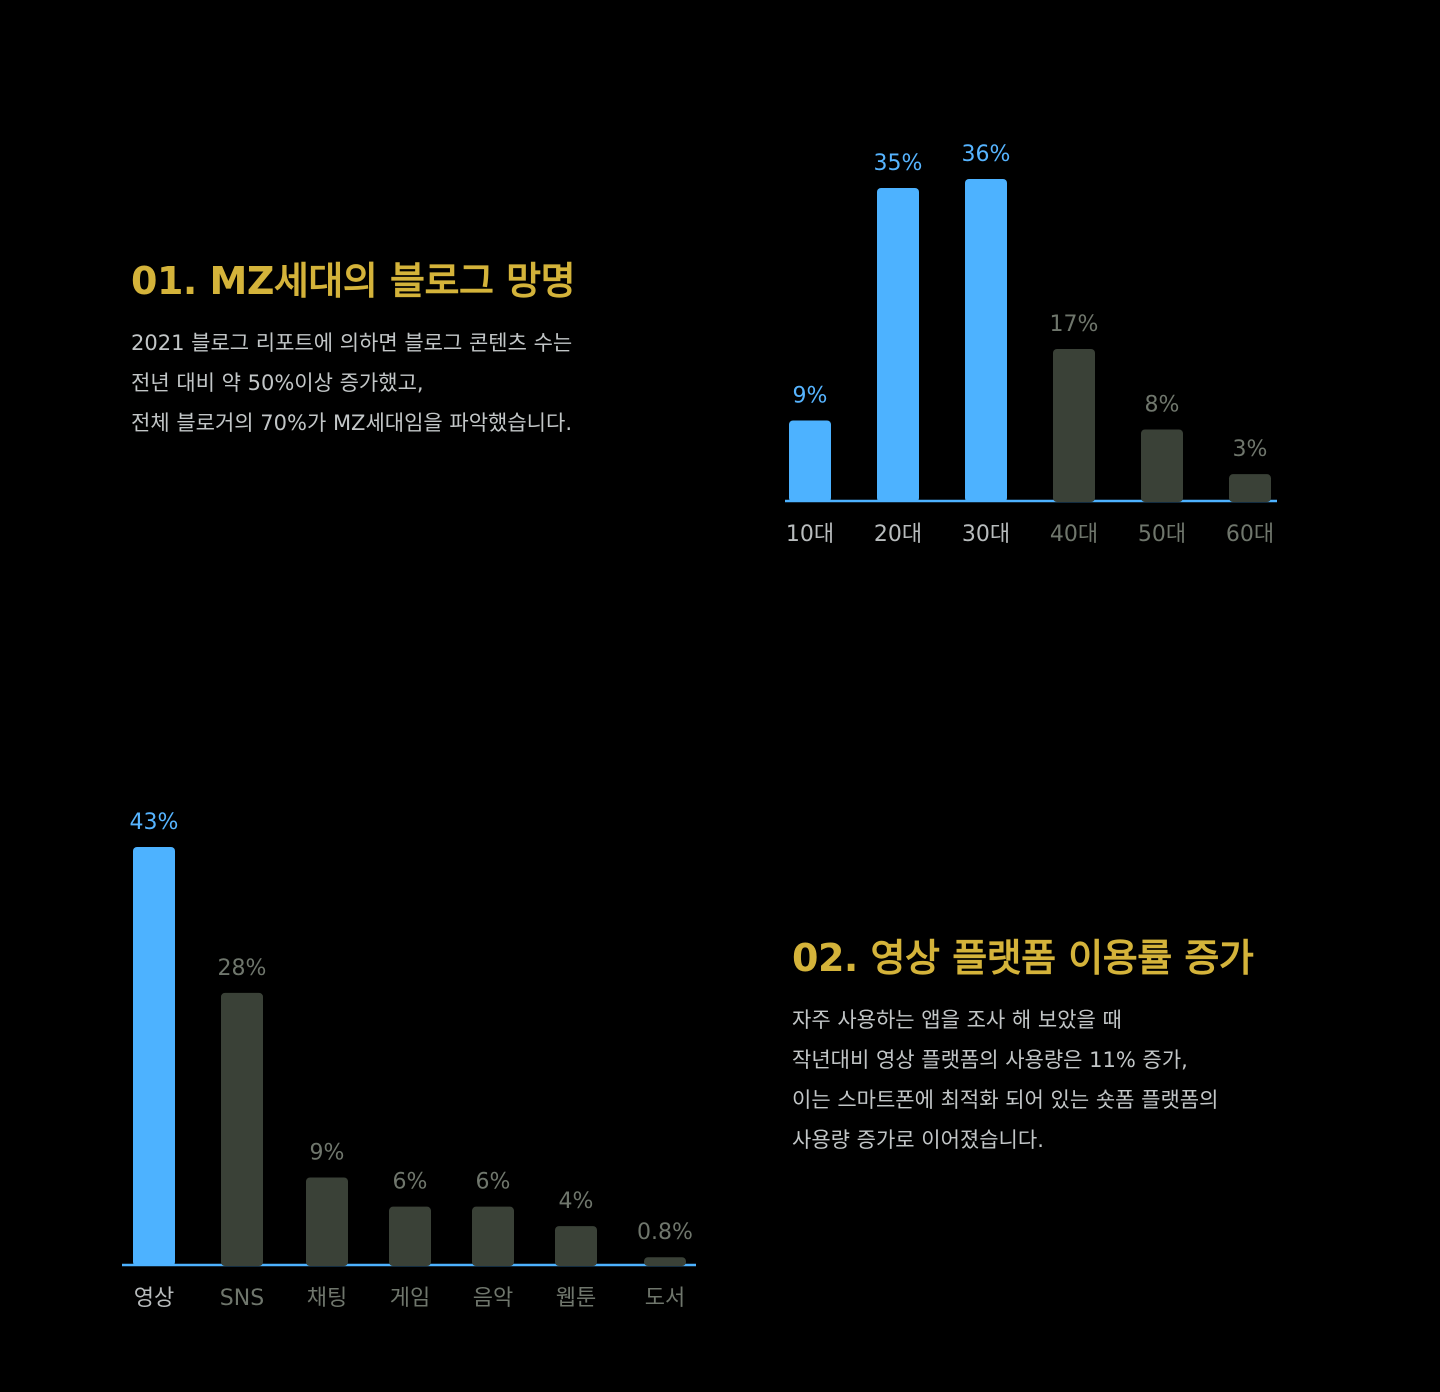 This screenshot has width=1440, height=1392. Describe the element at coordinates (1005, 1100) in the screenshot. I see `section2-line: 이는 스마트폰에 최적화 되어 있는 숏폼 플랫폼의` at that location.